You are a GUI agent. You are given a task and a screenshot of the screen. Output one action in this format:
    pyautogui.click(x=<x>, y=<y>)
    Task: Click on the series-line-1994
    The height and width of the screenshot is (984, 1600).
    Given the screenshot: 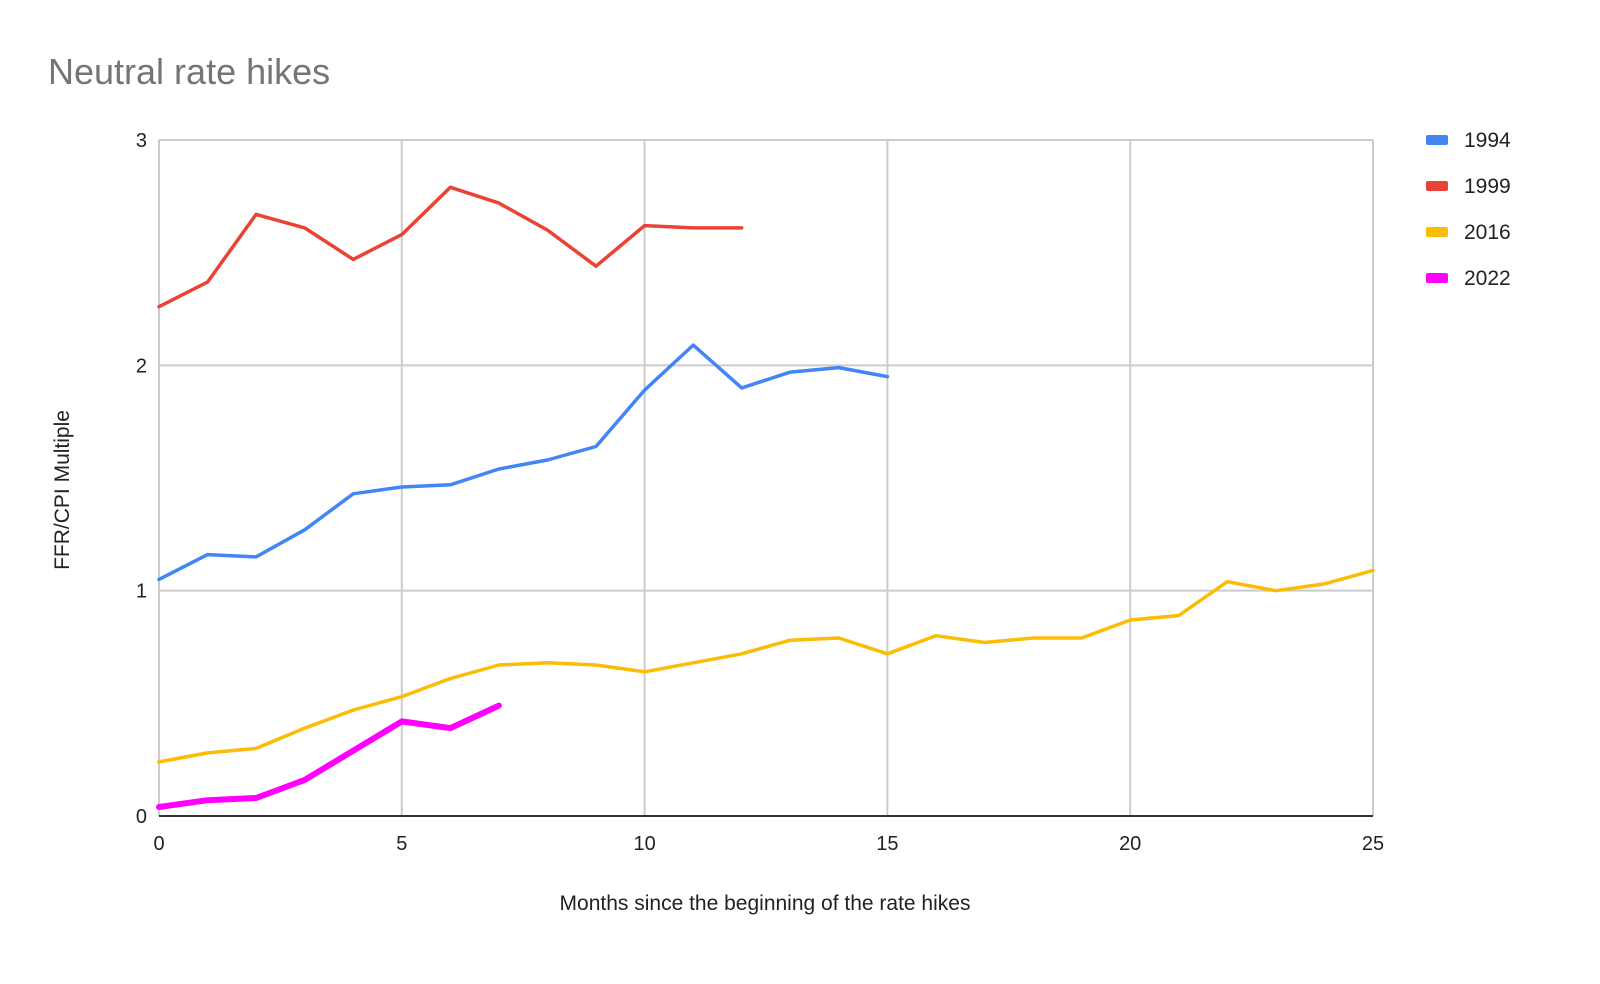 What is the action you would take?
    pyautogui.click(x=523, y=462)
    